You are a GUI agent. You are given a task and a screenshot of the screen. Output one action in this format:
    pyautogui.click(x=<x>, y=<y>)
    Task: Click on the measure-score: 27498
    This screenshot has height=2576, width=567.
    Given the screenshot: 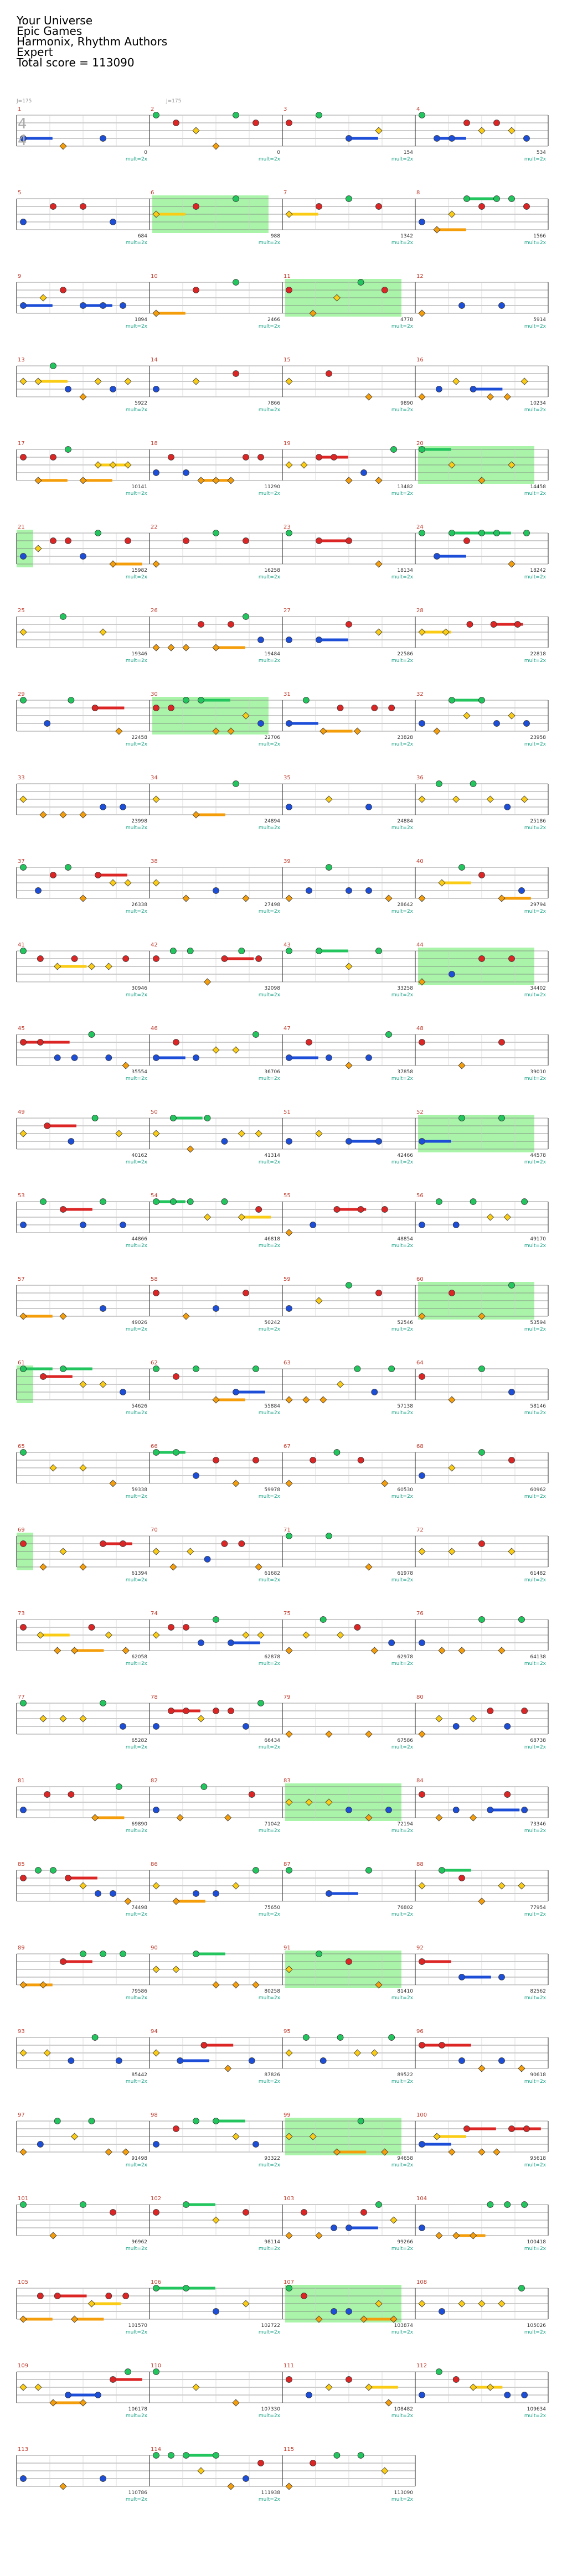 What is the action you would take?
    pyautogui.click(x=272, y=905)
    